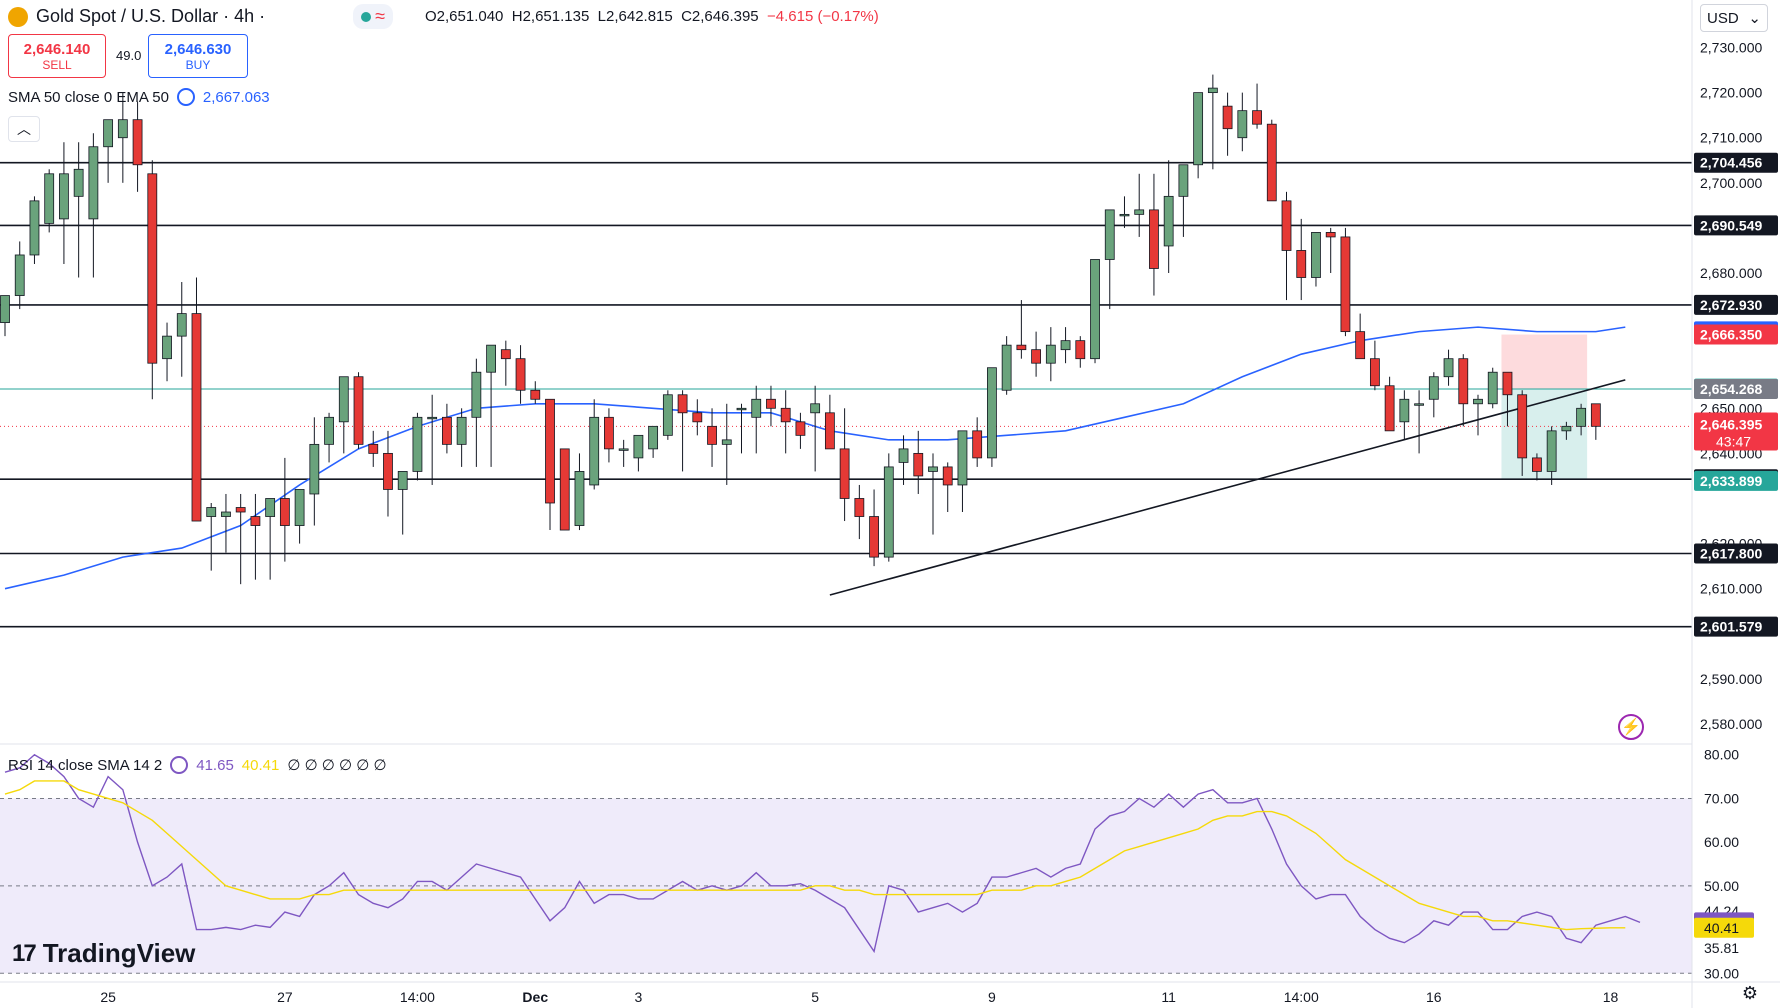  What do you see at coordinates (24, 129) in the screenshot?
I see `collapse-legend-button: ︿` at bounding box center [24, 129].